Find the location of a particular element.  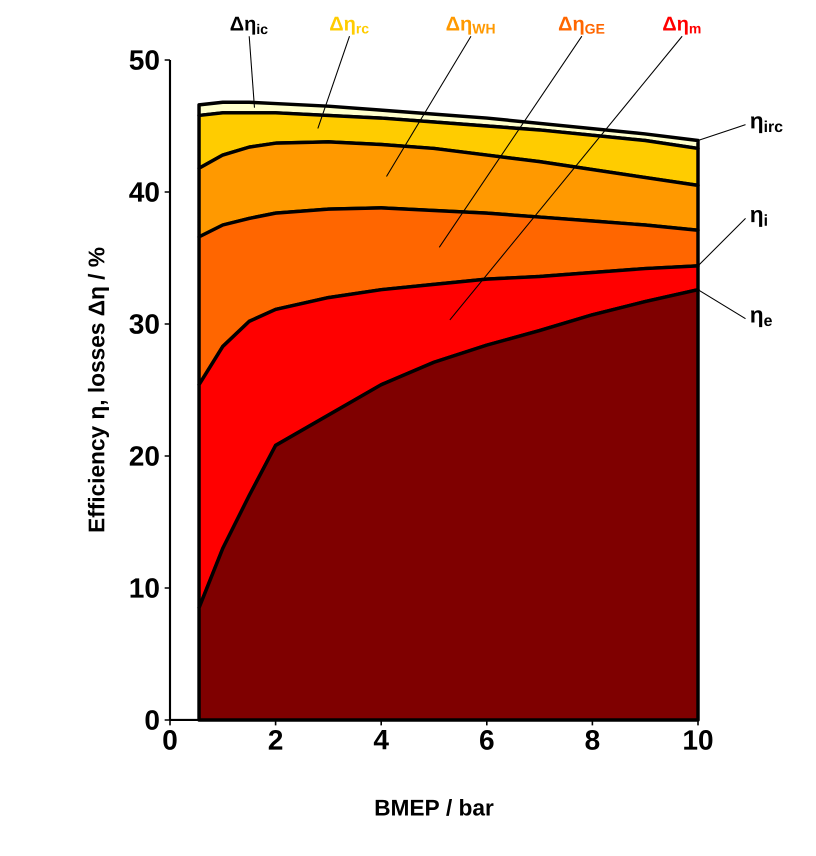

text: Δη$_{m}$ is located at coordinates (681, 25).